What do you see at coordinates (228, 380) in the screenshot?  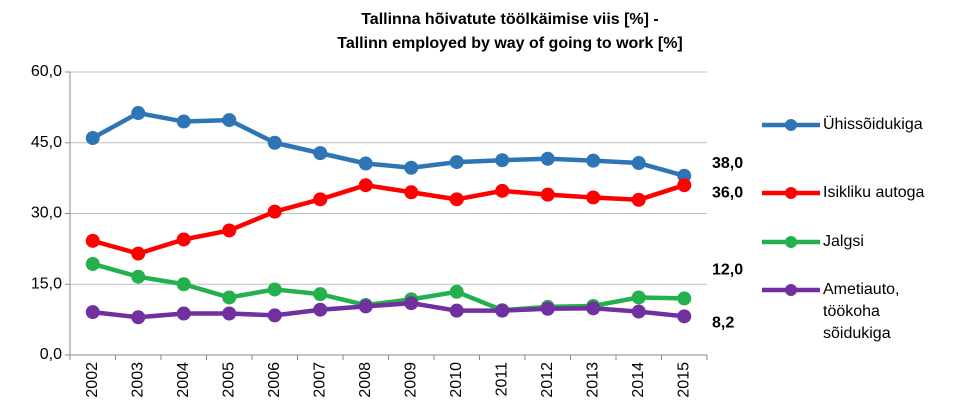 I see `x-tick-label: 2005` at bounding box center [228, 380].